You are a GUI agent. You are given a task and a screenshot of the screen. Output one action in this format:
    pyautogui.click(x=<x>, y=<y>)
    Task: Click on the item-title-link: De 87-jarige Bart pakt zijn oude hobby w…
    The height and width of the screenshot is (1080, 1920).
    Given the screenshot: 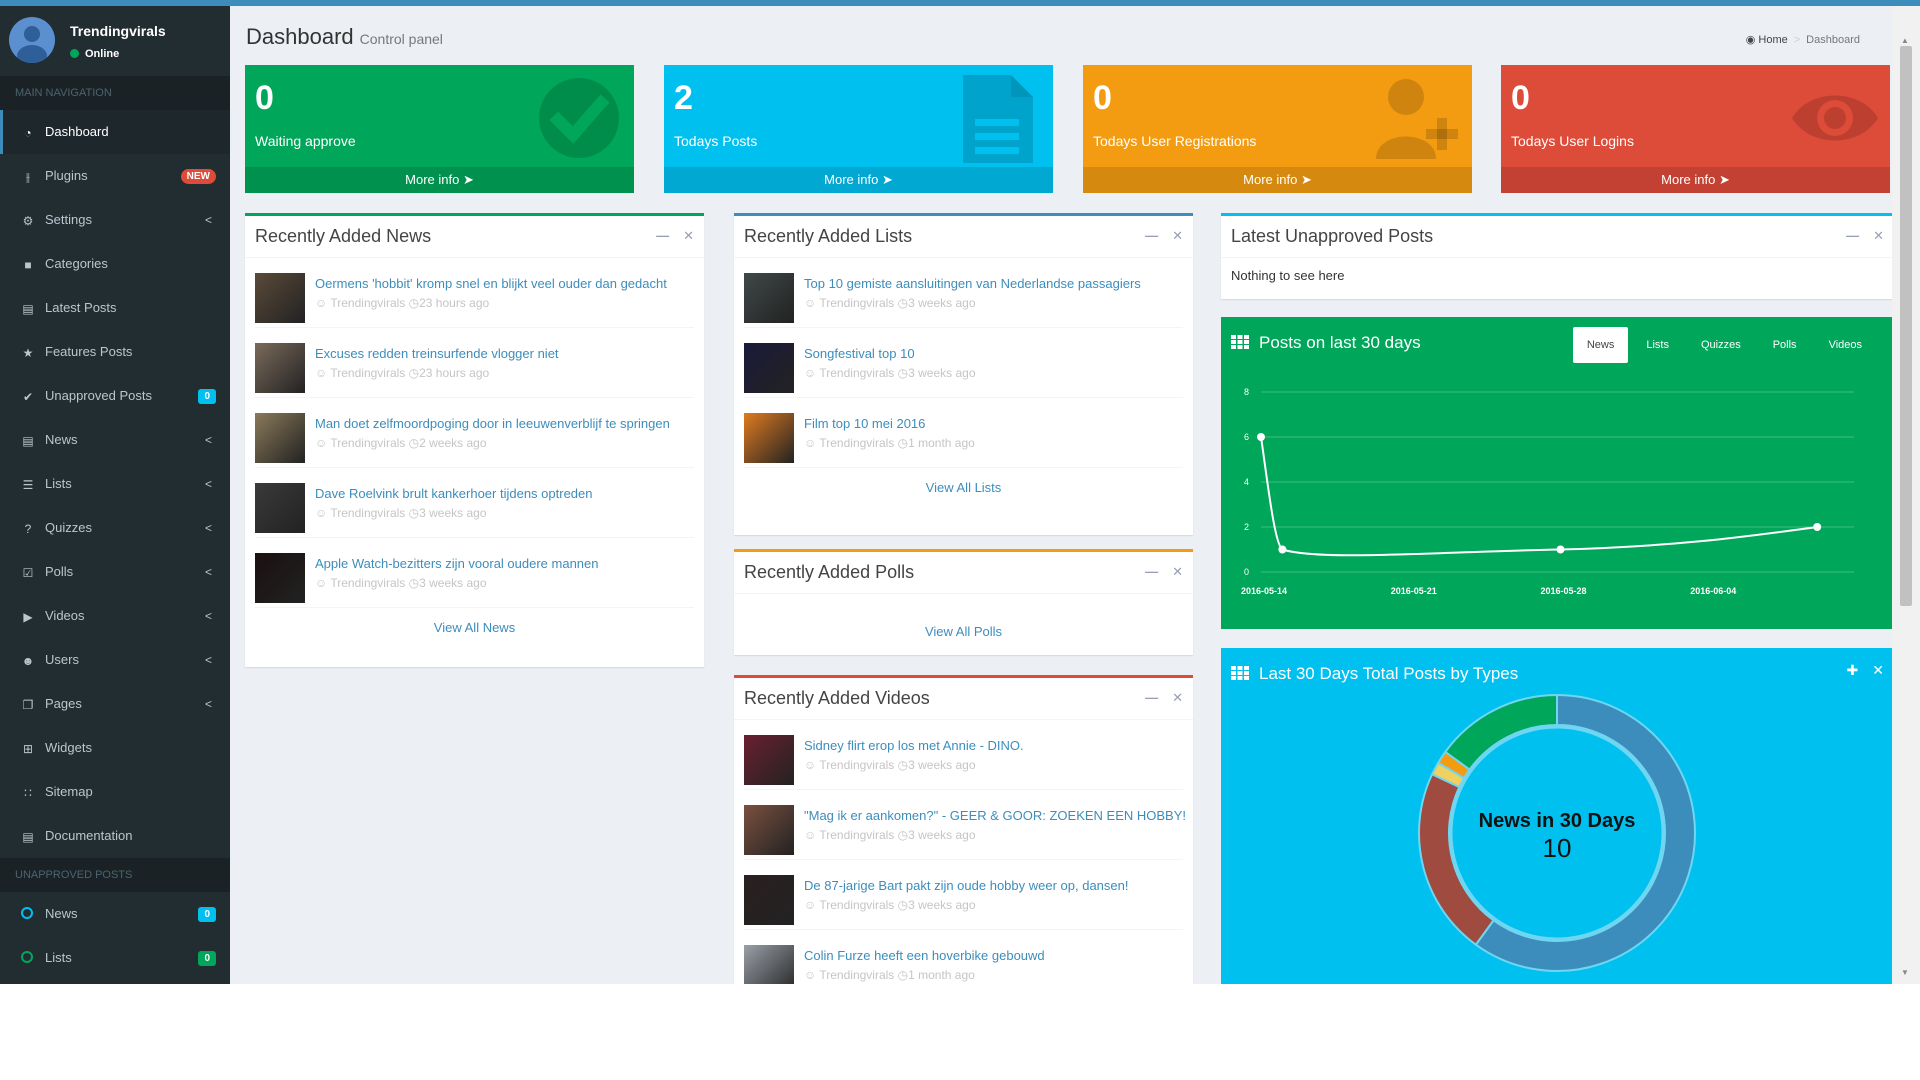 What is the action you would take?
    pyautogui.click(x=966, y=885)
    